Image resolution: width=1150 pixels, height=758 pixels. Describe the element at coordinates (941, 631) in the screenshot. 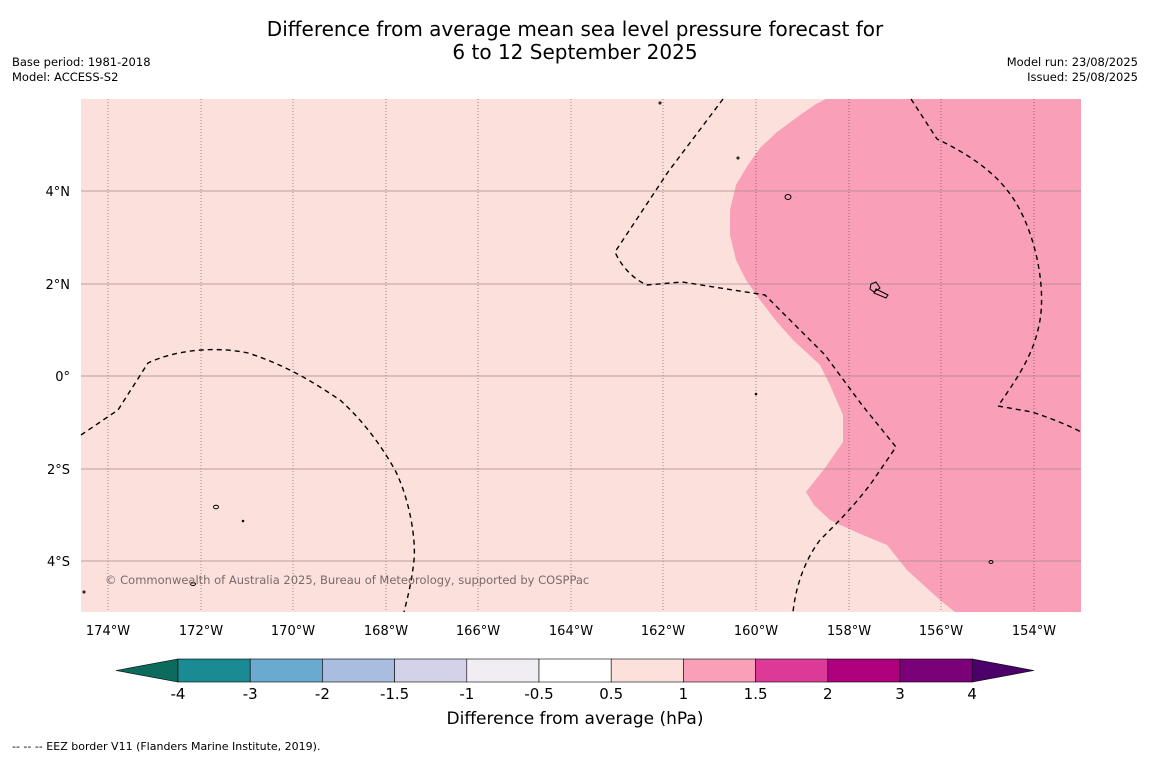

I see `x-tick-label: 156°W` at that location.